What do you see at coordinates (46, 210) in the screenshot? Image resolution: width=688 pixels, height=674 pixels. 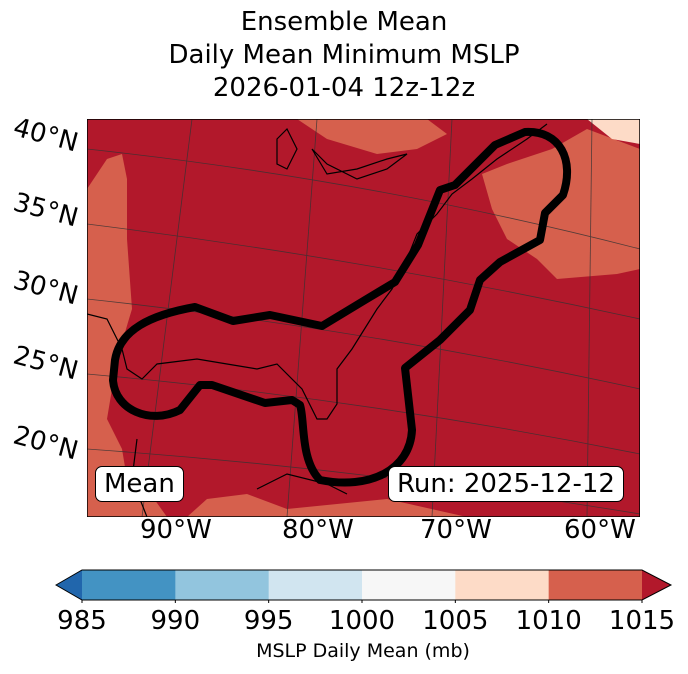 I see `lat-label-35: 35°N` at bounding box center [46, 210].